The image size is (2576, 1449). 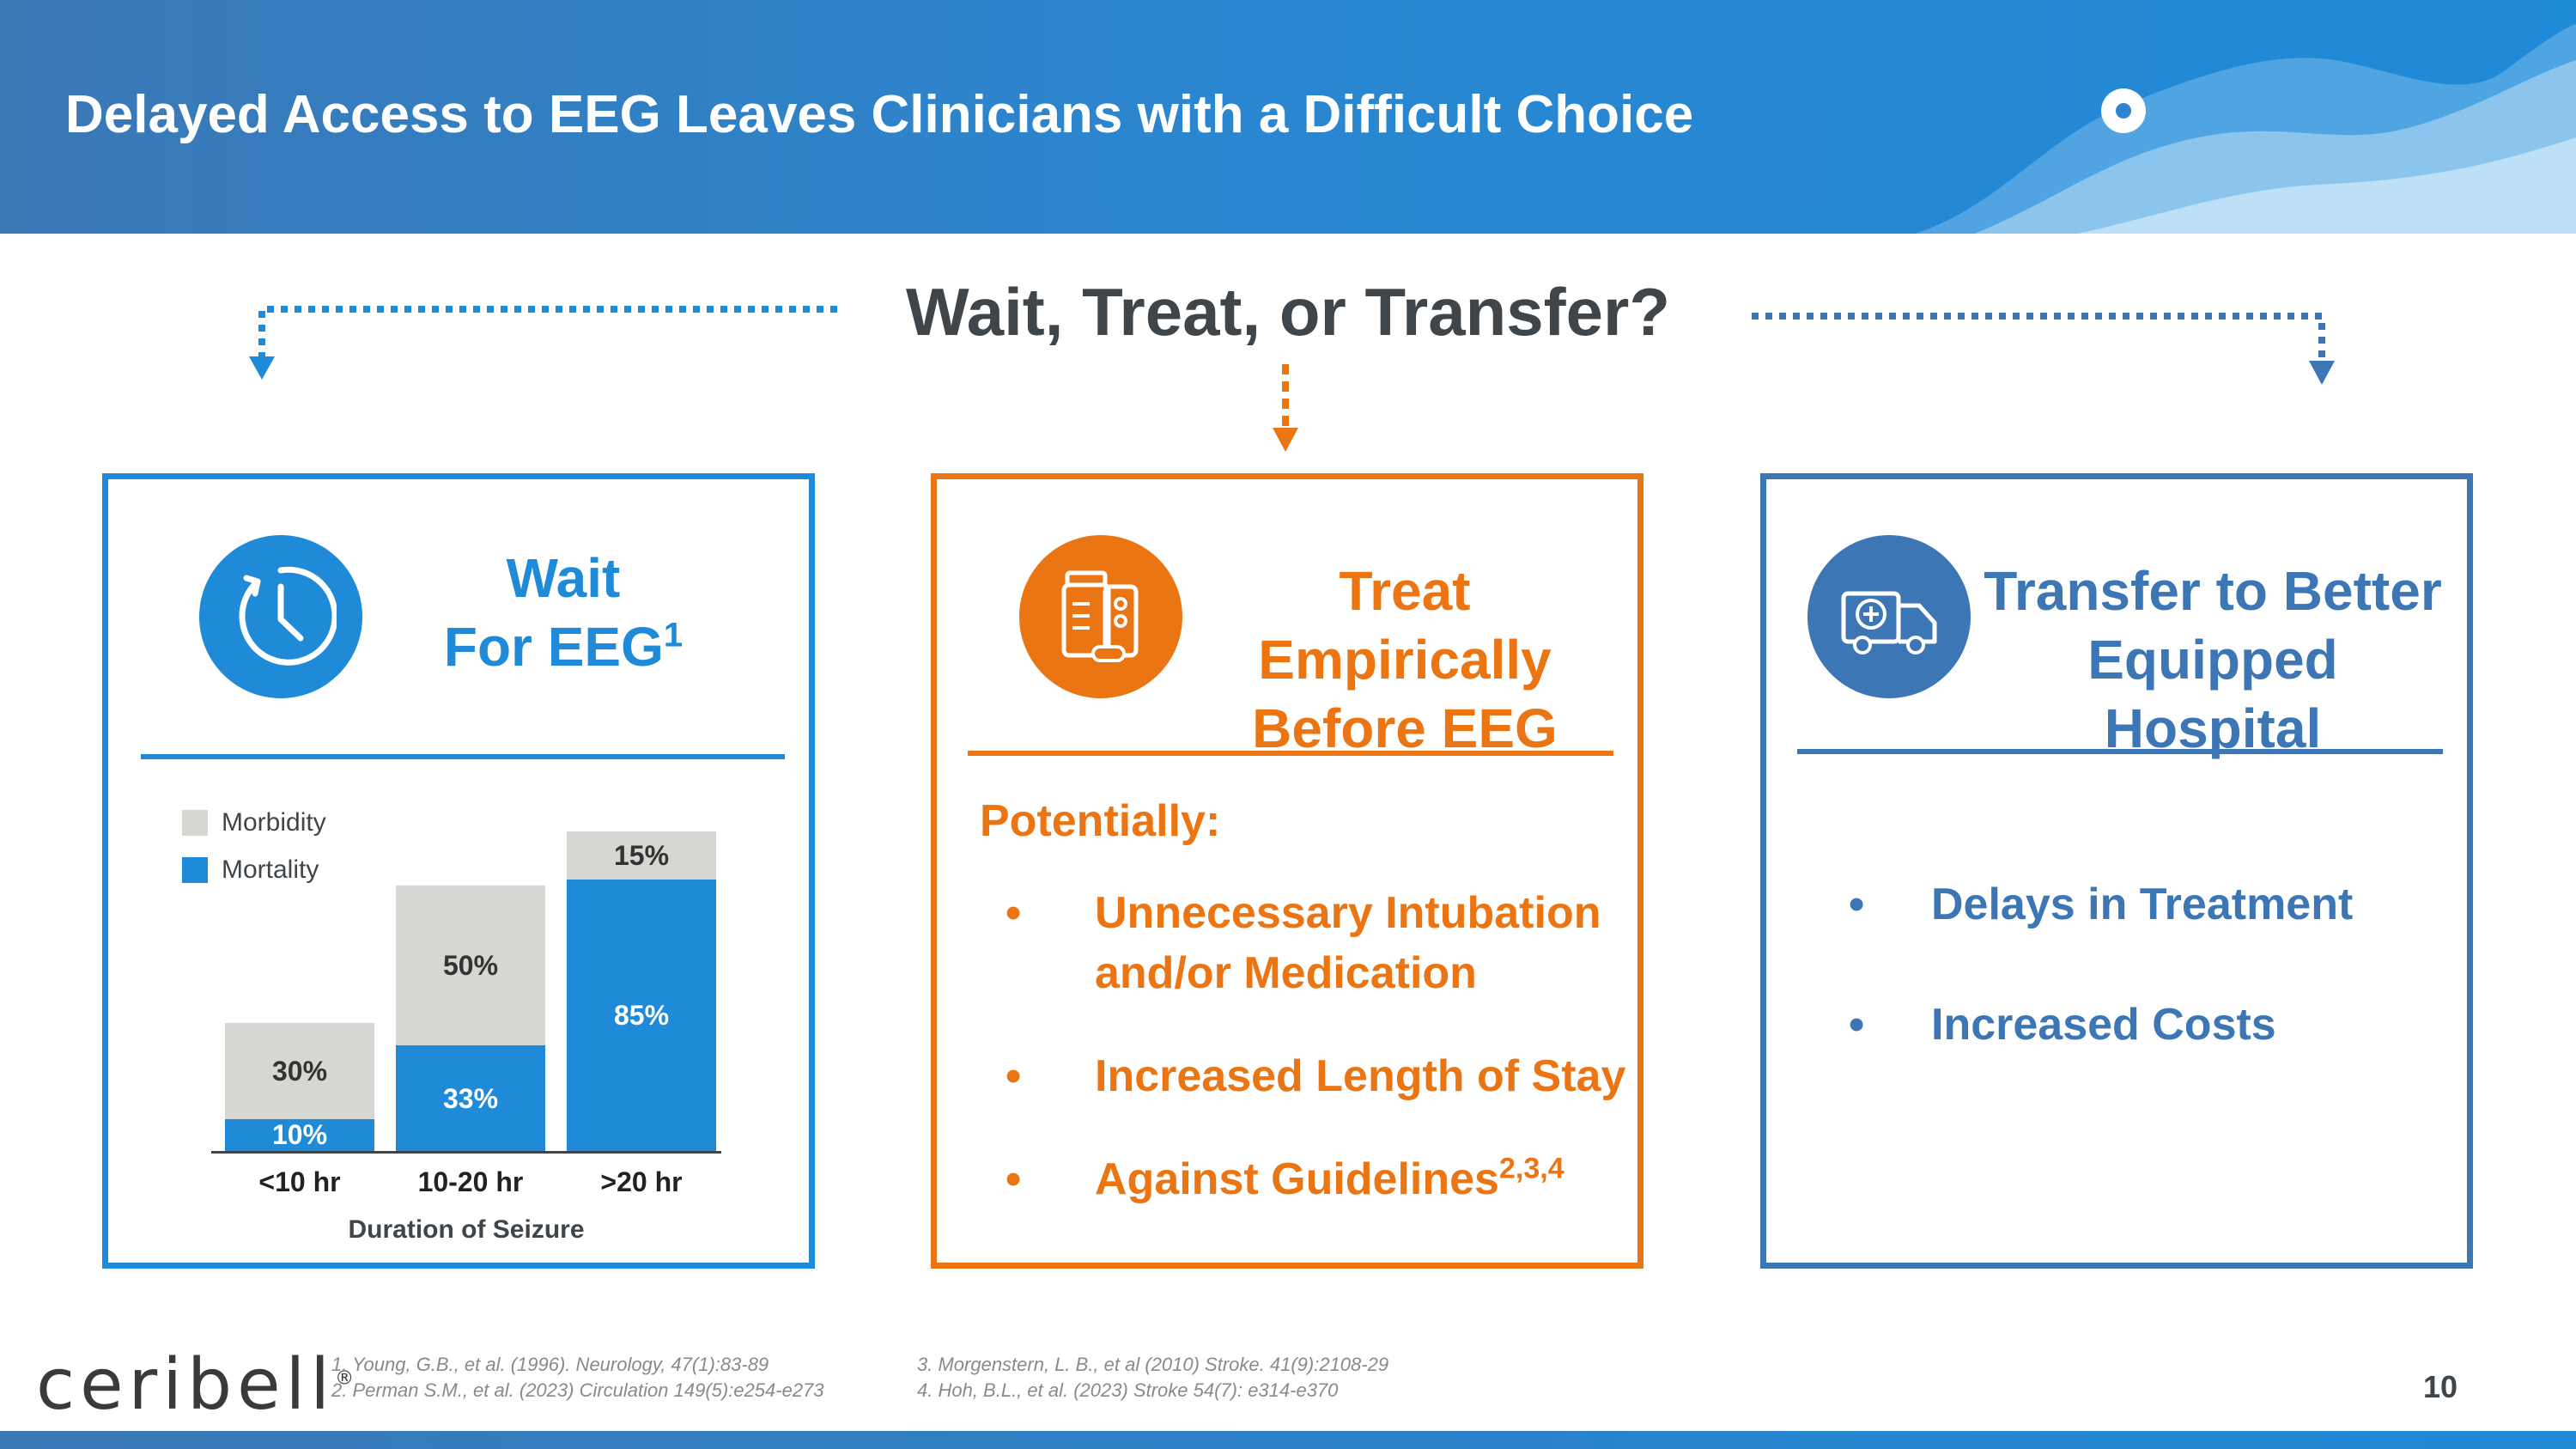 I want to click on treat-bullet-3: • Against Guidelines2,3,4, so click(x=1284, y=1179).